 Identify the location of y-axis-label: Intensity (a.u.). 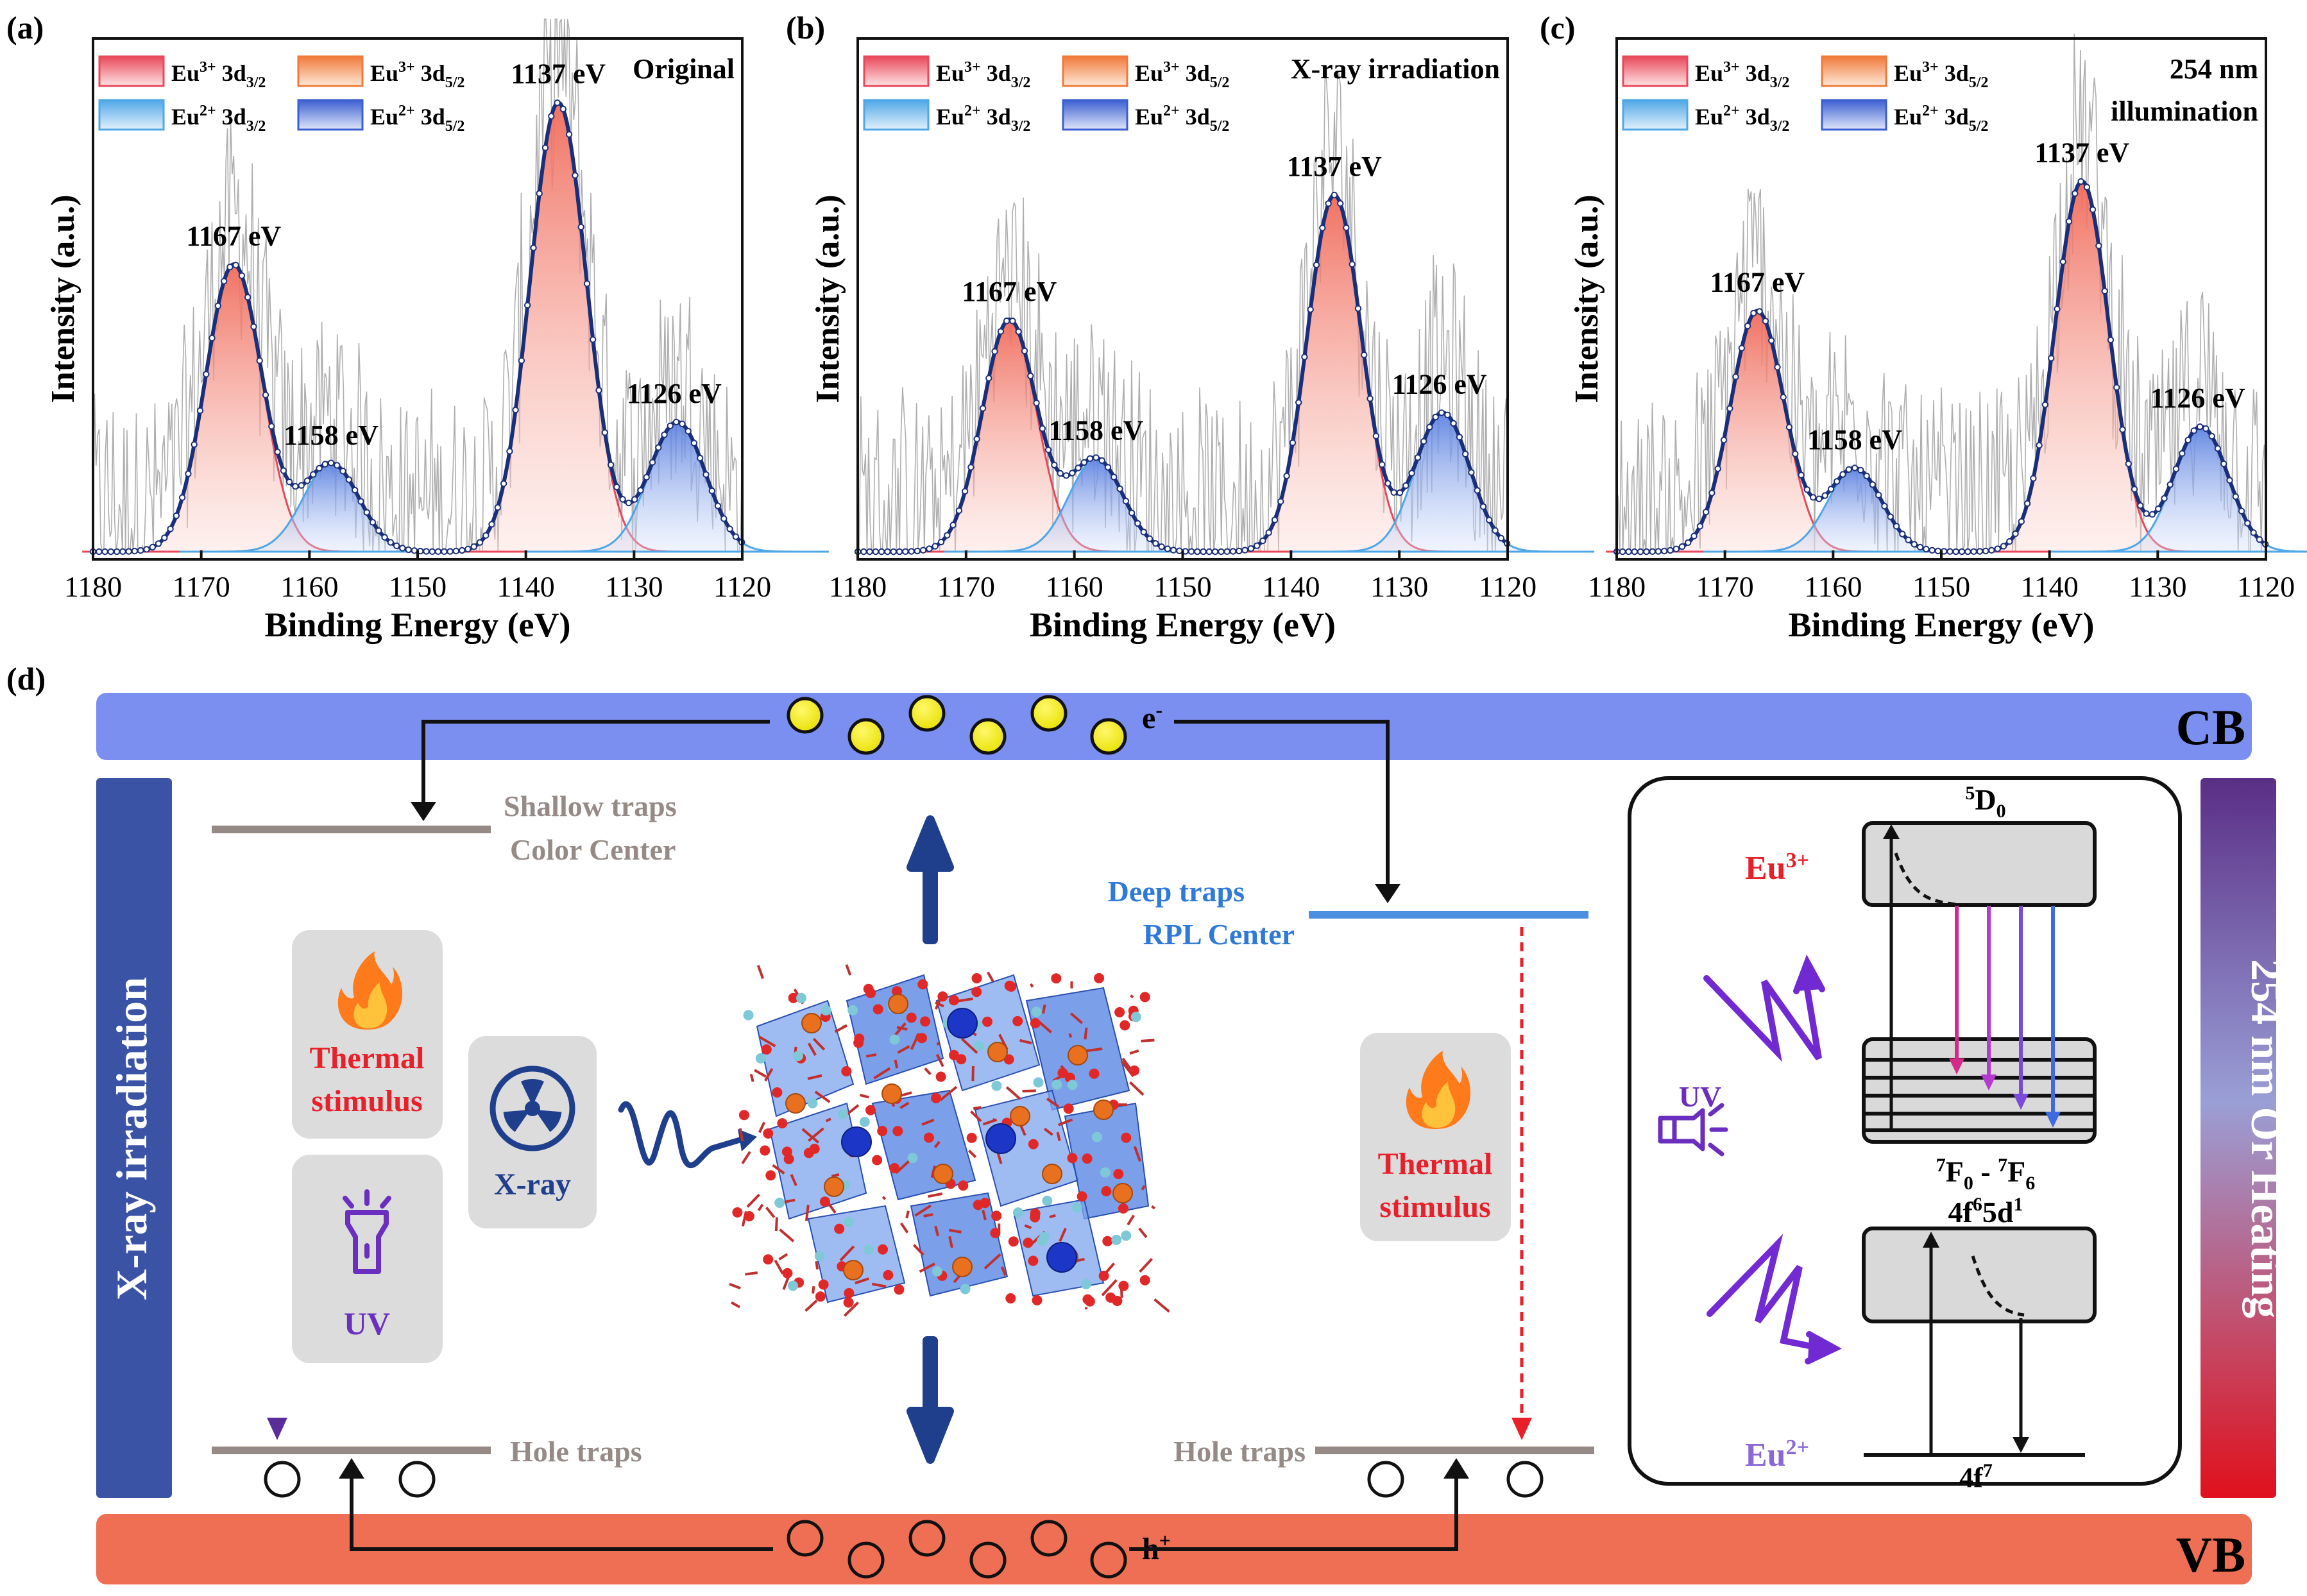
(1587, 298).